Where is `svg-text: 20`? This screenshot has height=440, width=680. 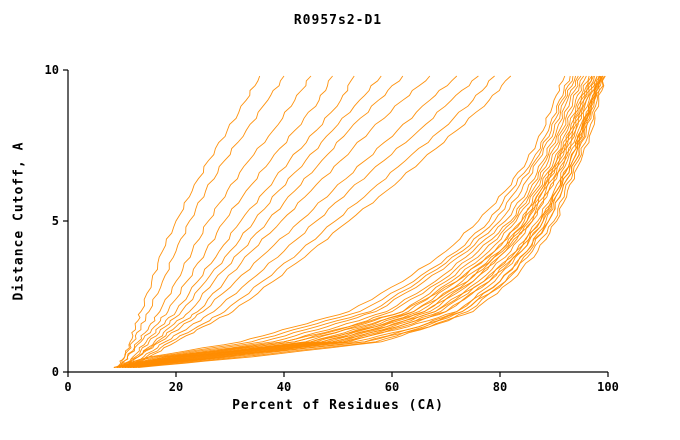 svg-text: 20 is located at coordinates (176, 387).